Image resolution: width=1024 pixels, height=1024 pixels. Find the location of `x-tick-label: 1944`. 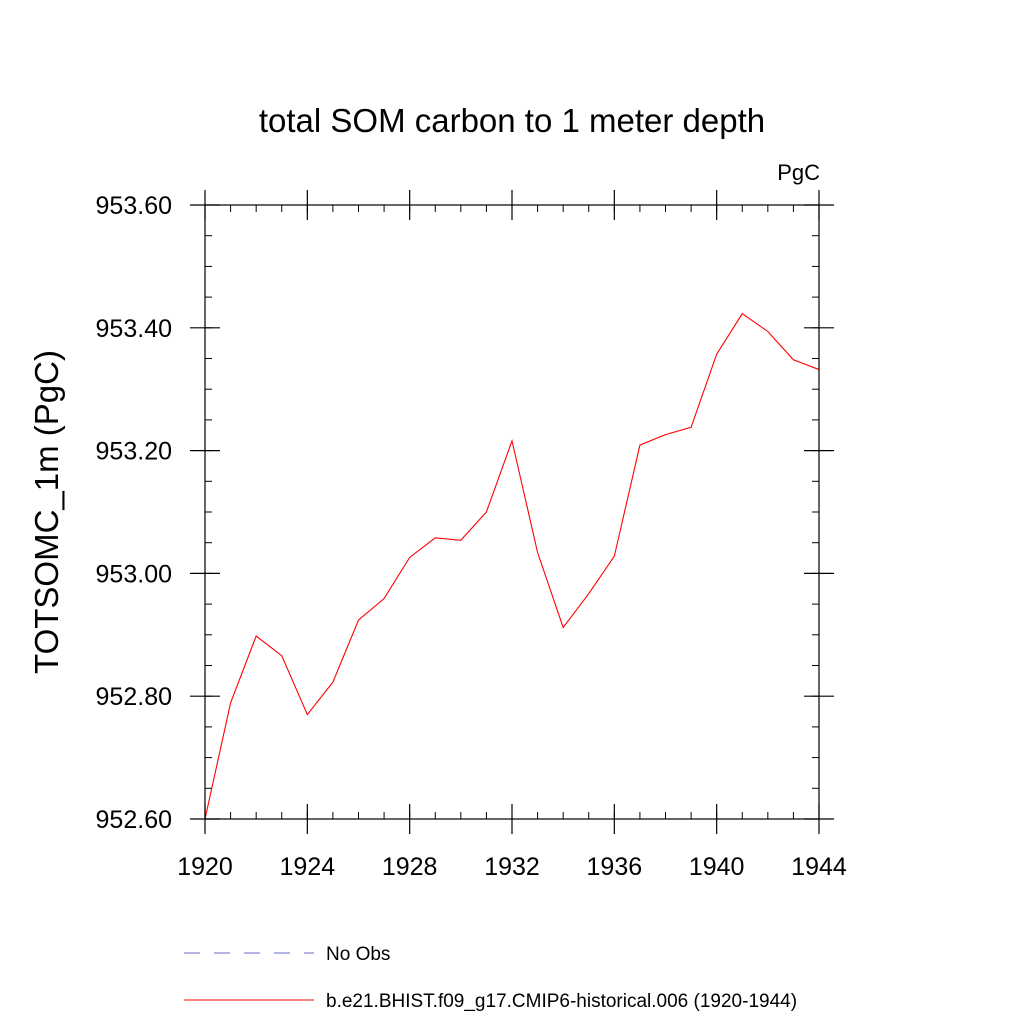

x-tick-label: 1944 is located at coordinates (819, 867).